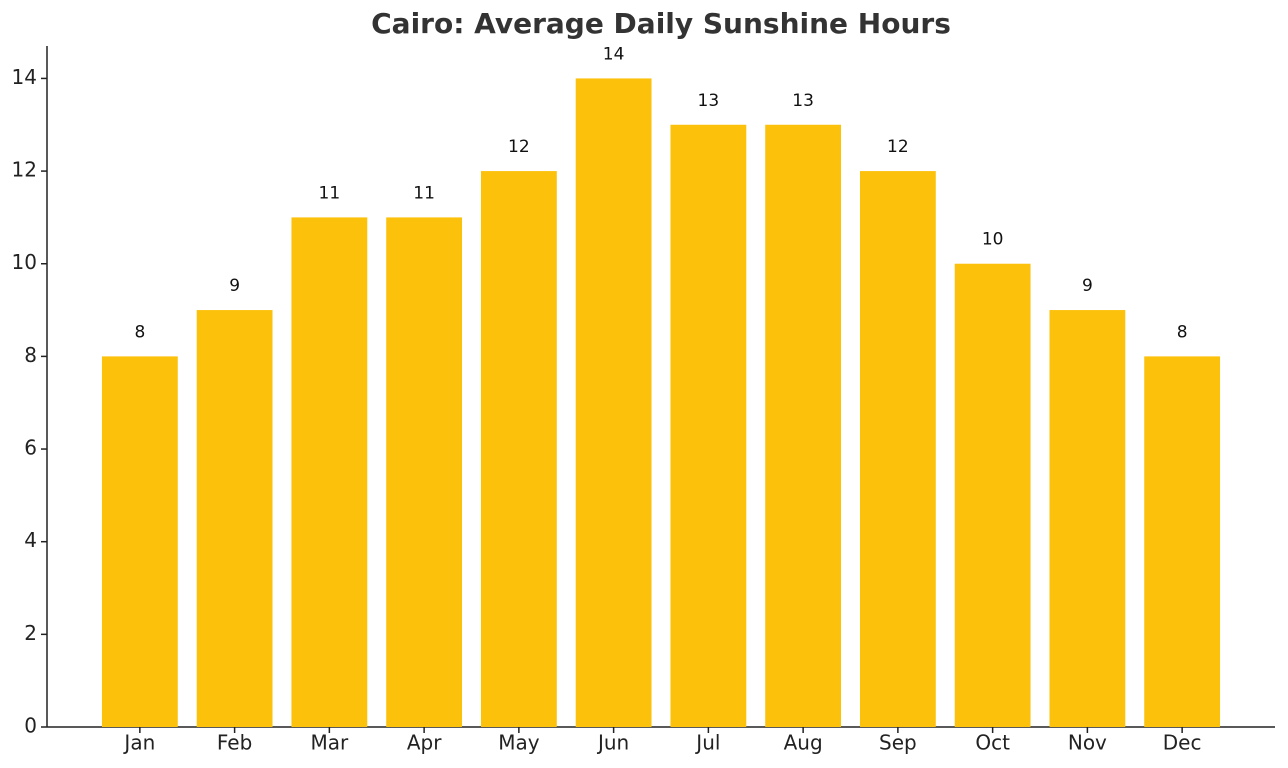 Image resolution: width=1288 pixels, height=768 pixels. Describe the element at coordinates (612, 743) in the screenshot. I see `x-tick-label: Jun` at that location.